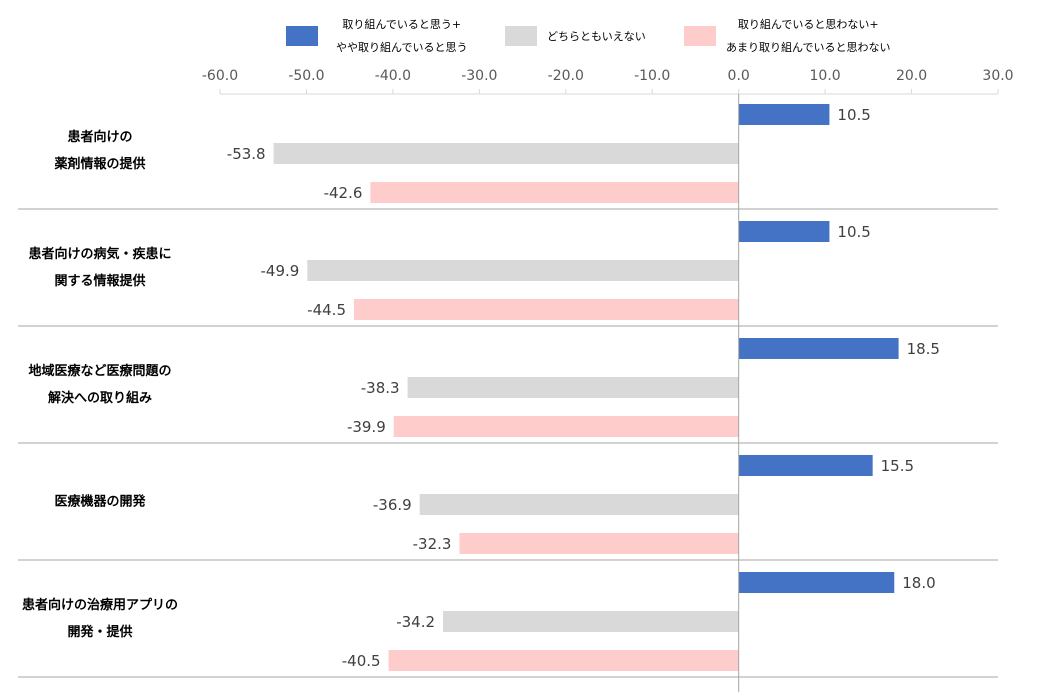 Image resolution: width=1062 pixels, height=692 pixels. I want to click on data-label: 15.5, so click(897, 466).